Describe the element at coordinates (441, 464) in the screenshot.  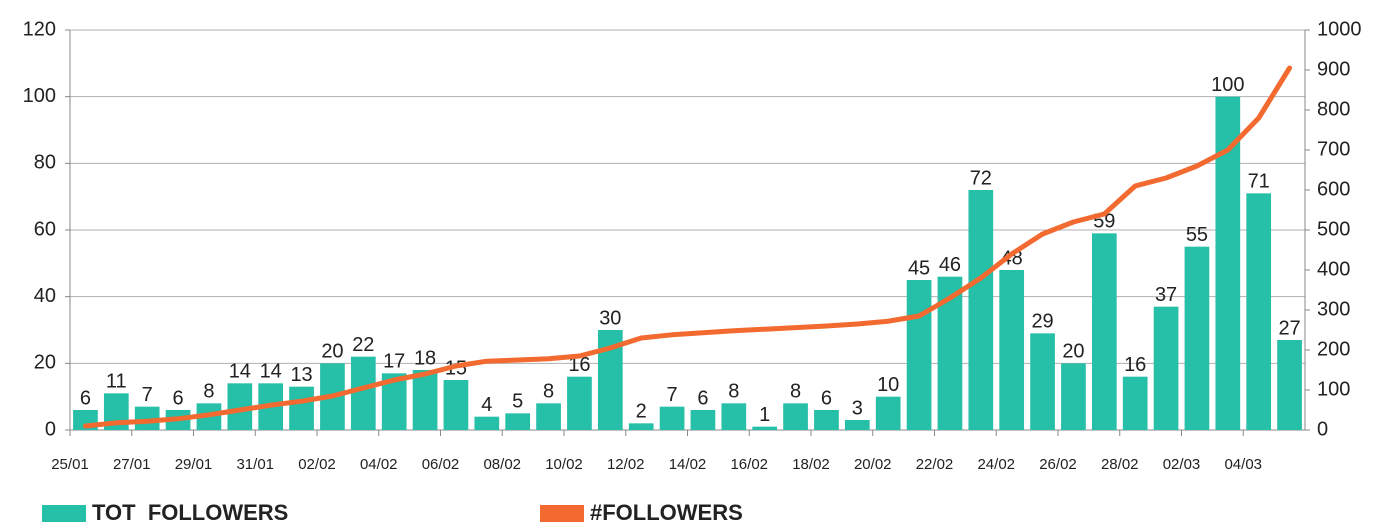
I see `x-tick-label: 06/02` at that location.